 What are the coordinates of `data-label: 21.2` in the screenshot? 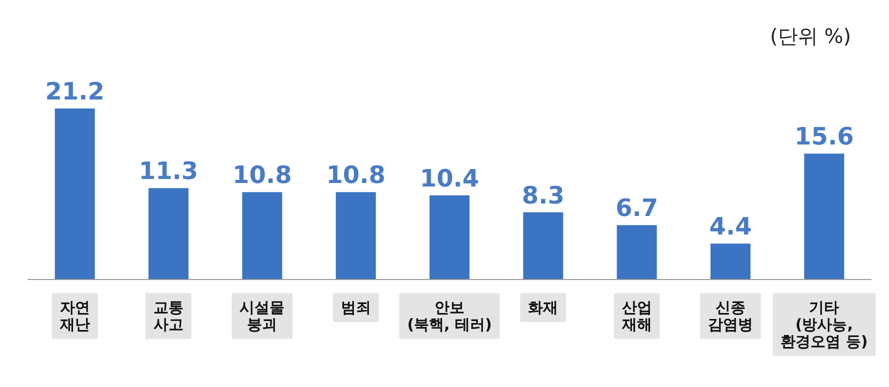 It's located at (74, 92).